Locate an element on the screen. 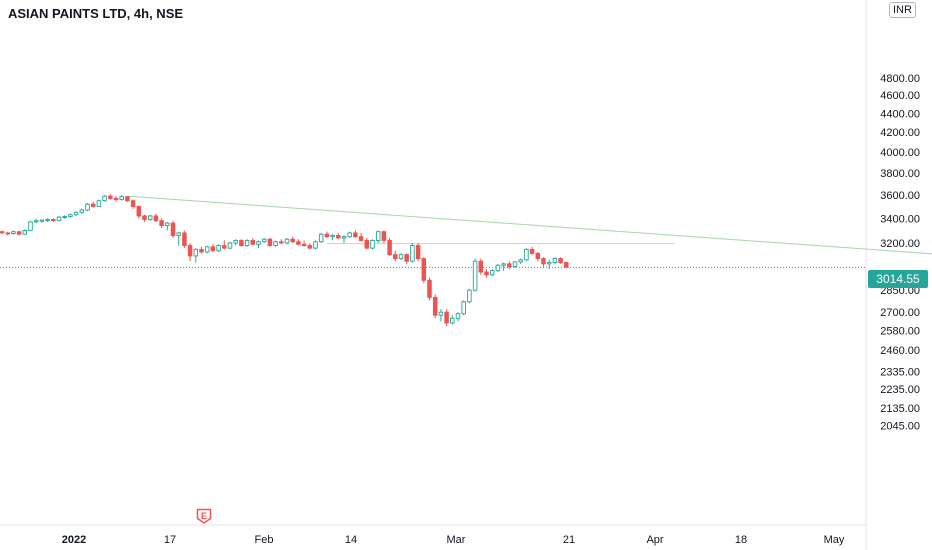 This screenshot has height=550, width=932. y-tick-label-11: 2700.00 is located at coordinates (900, 313).